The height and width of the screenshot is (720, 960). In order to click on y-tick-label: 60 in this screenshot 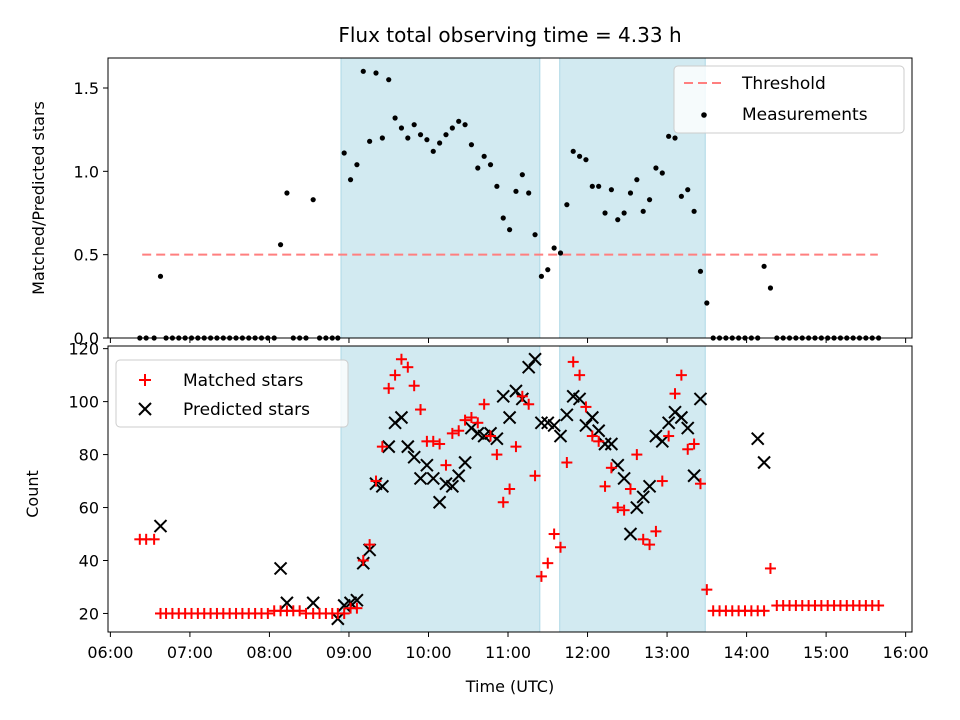, I will do `click(89, 508)`.